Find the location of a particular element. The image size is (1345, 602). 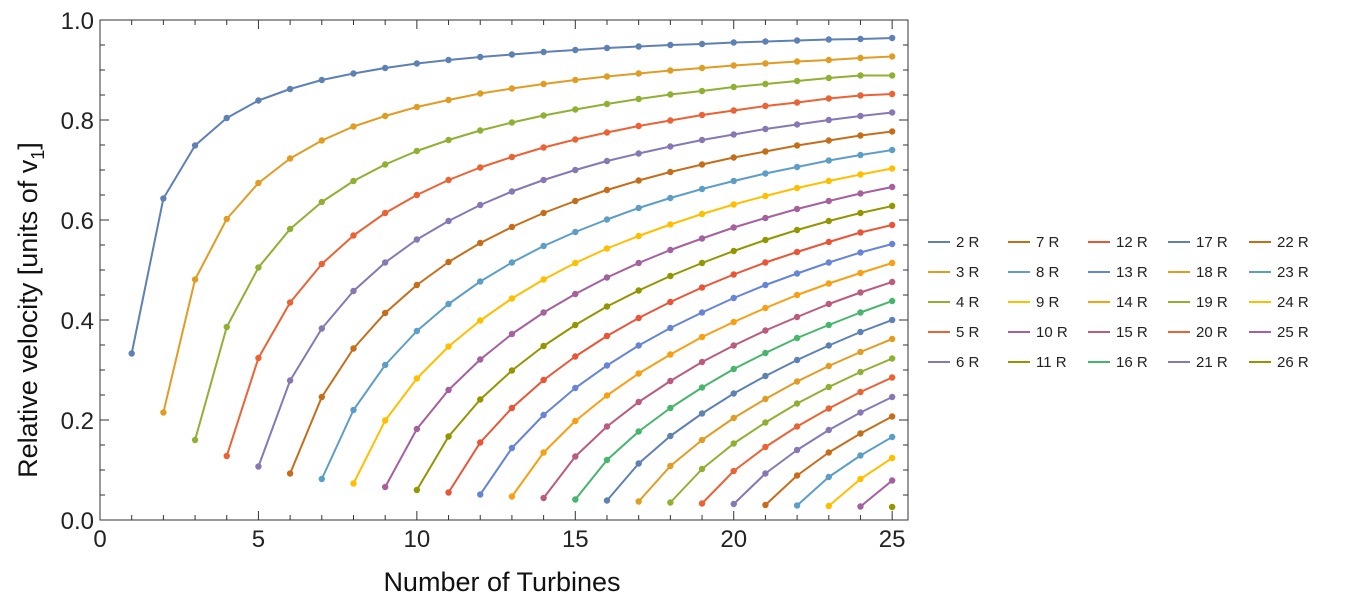

legend-label: 8 R is located at coordinates (1048, 272).